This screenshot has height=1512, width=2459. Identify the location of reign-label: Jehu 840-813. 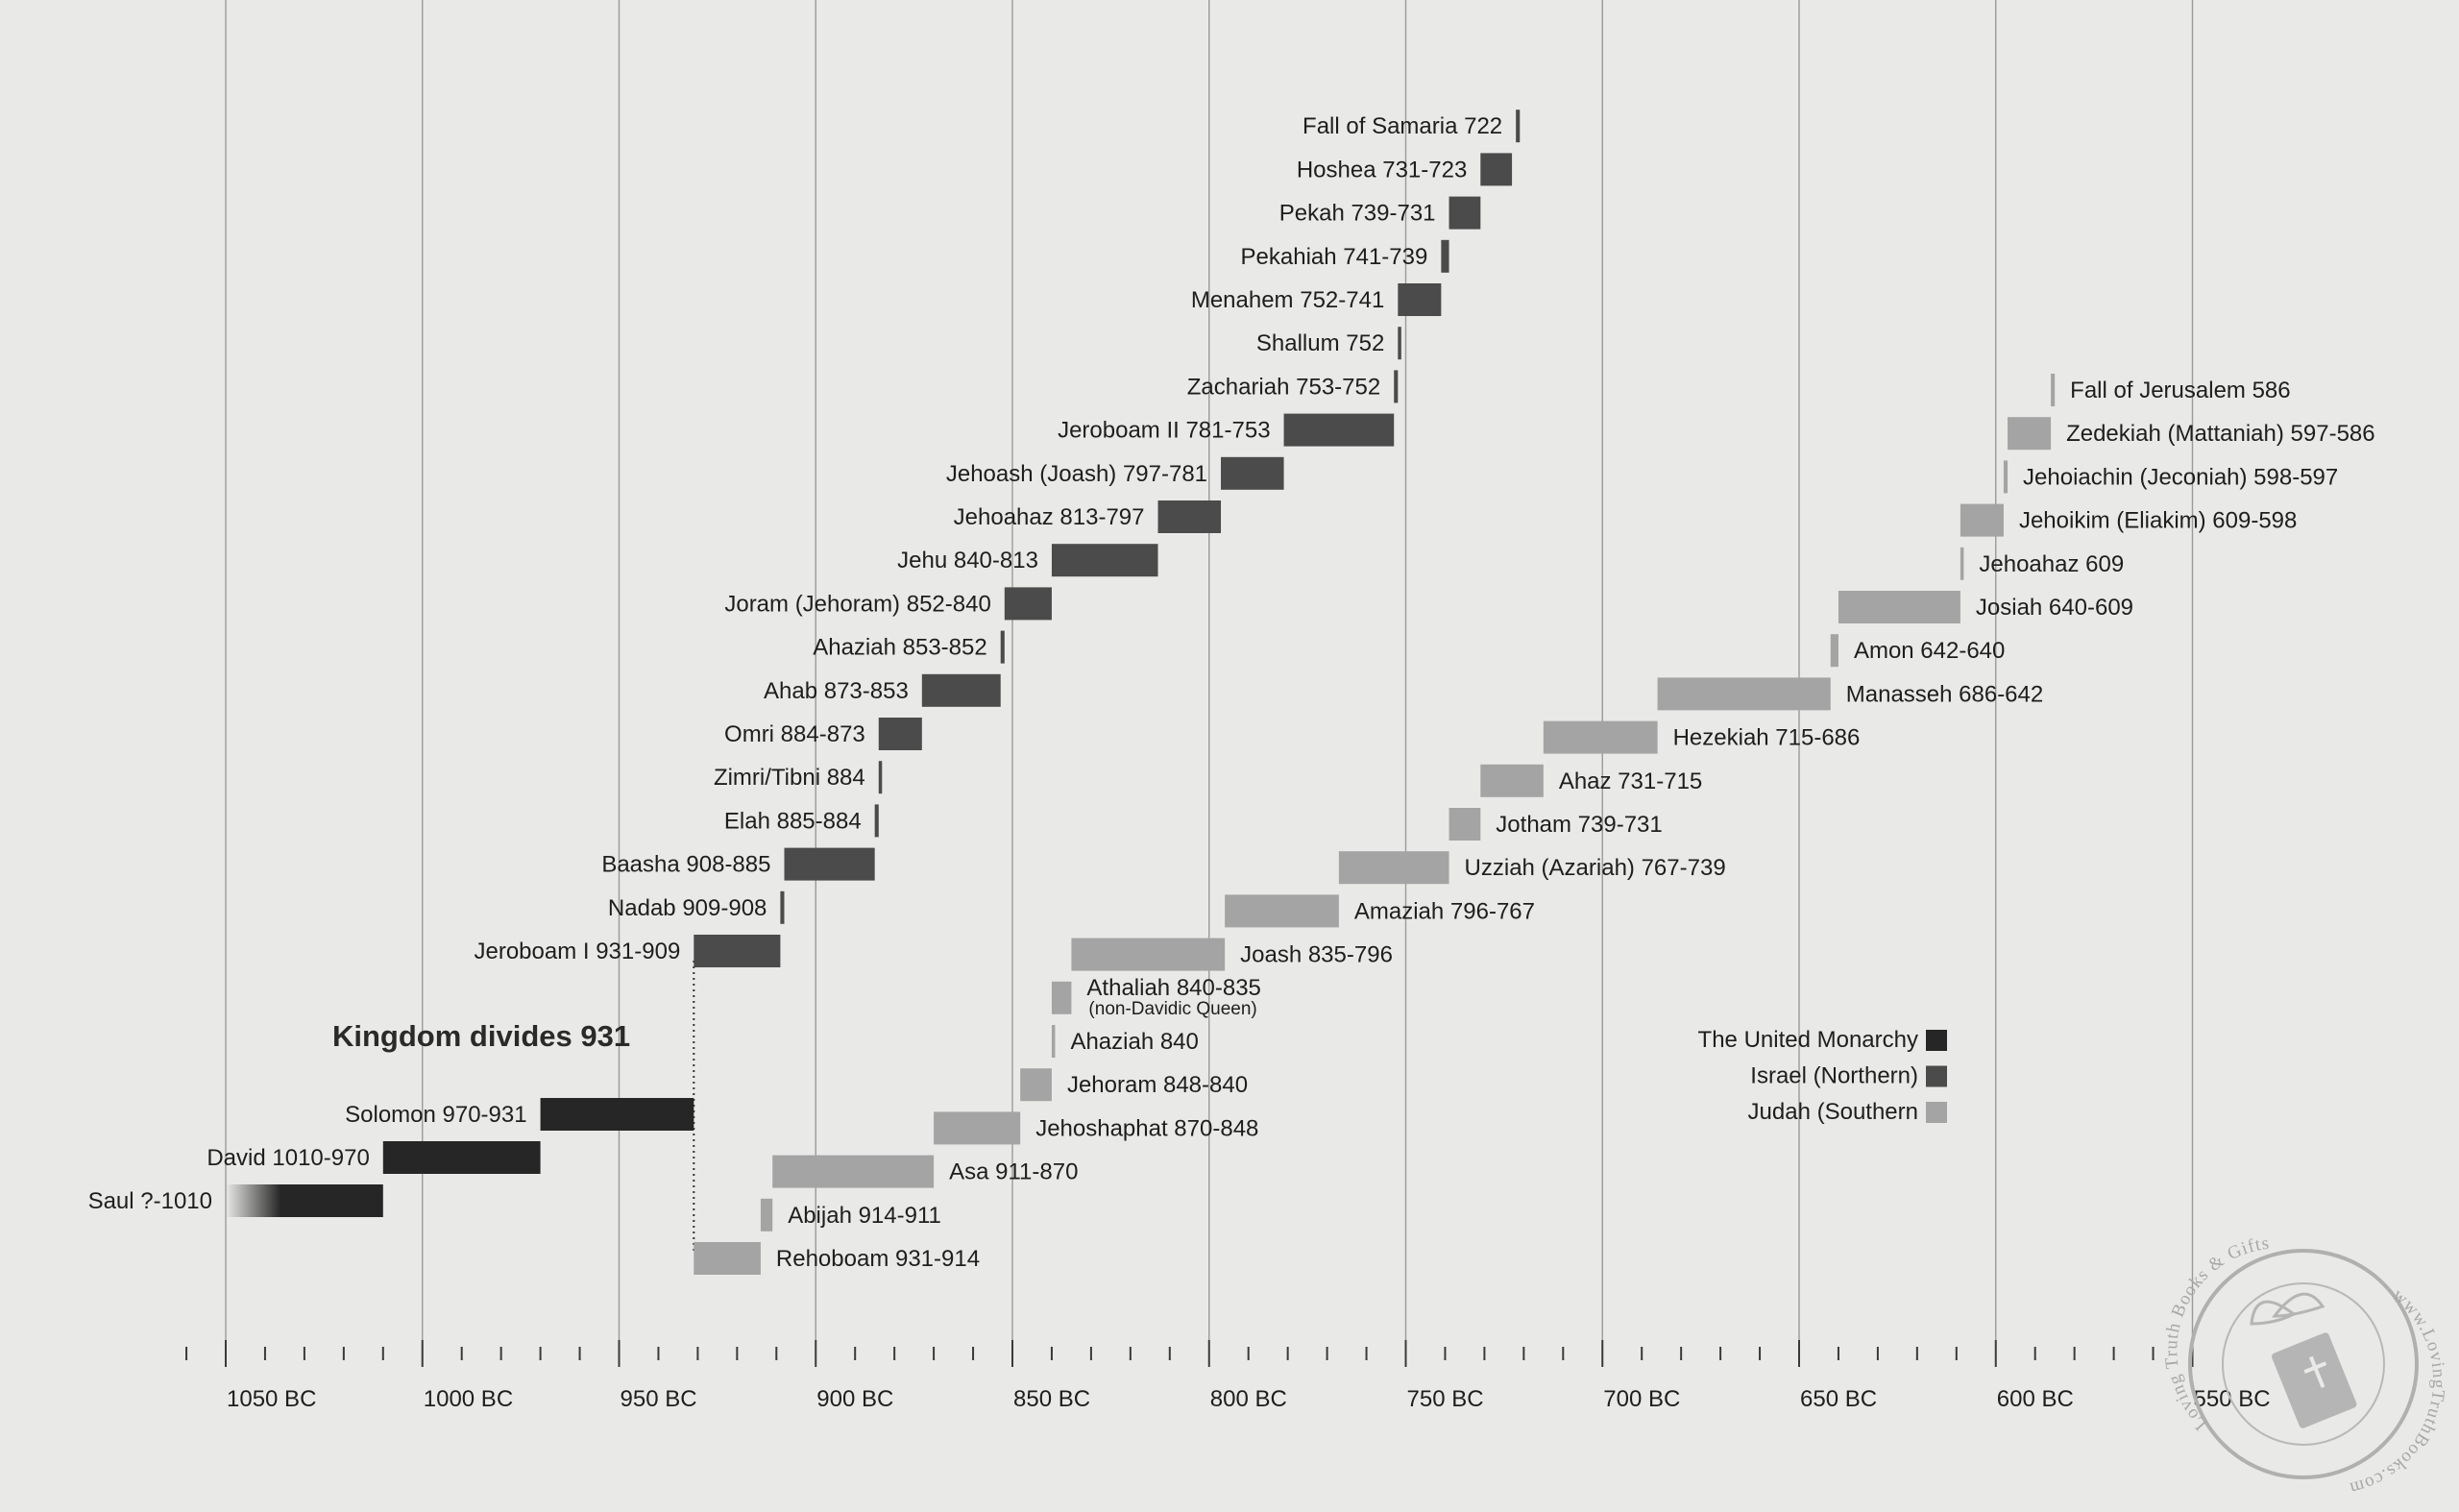
(967, 560).